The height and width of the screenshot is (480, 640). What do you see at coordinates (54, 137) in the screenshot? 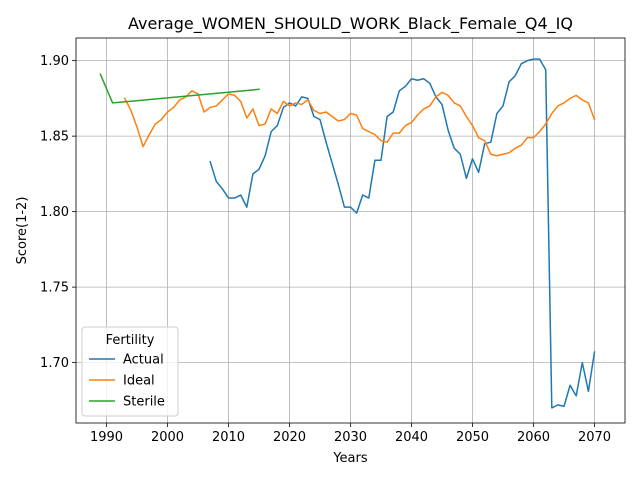
I see `y-tick-label: 1.85` at bounding box center [54, 137].